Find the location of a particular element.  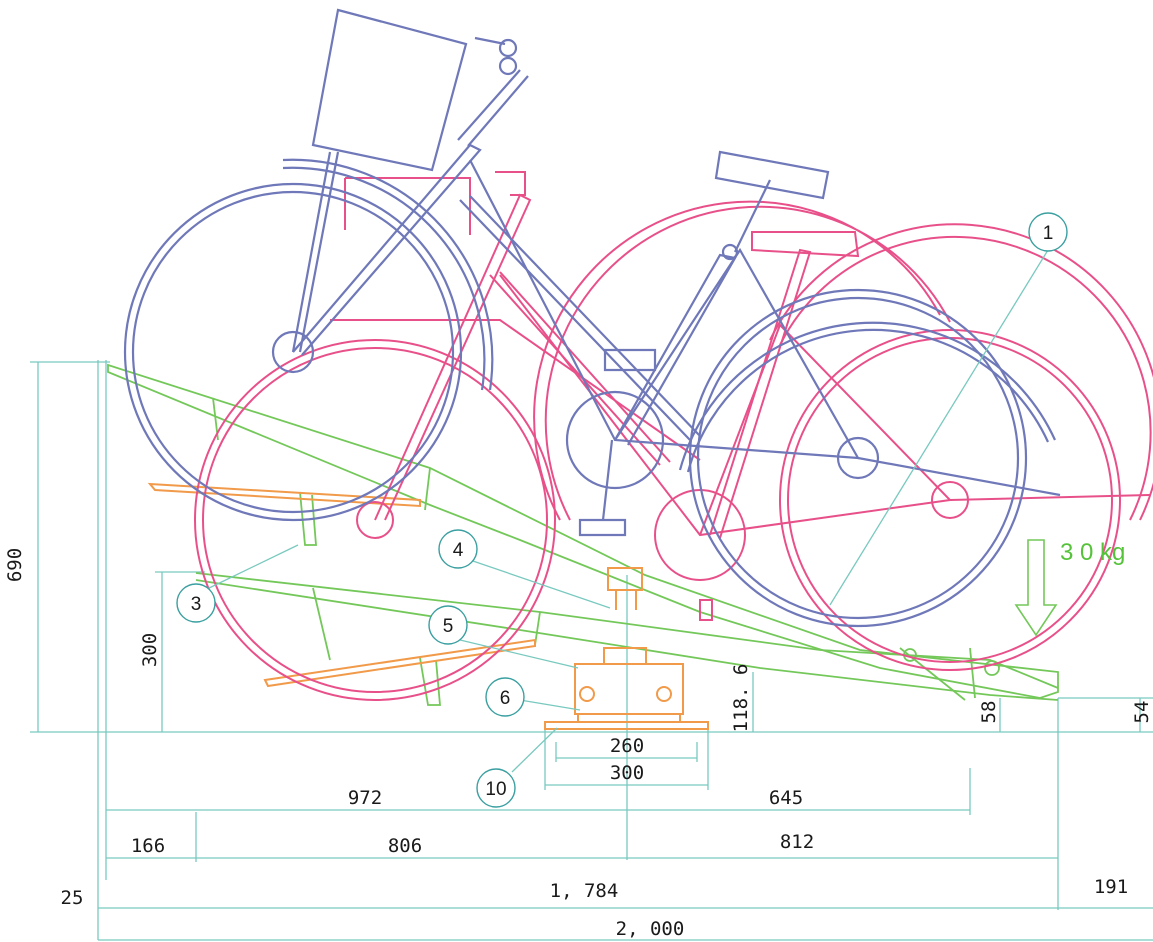

callout-1: 1 is located at coordinates (1048, 232).